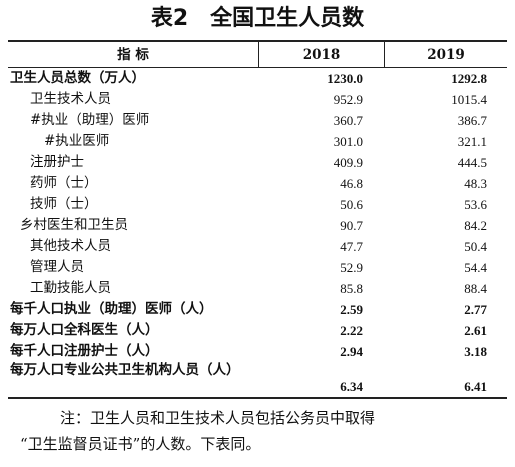 Image resolution: width=515 pixels, height=467 pixels. I want to click on table-row: 卫生技术人员 952.9 1015.4, so click(257, 99).